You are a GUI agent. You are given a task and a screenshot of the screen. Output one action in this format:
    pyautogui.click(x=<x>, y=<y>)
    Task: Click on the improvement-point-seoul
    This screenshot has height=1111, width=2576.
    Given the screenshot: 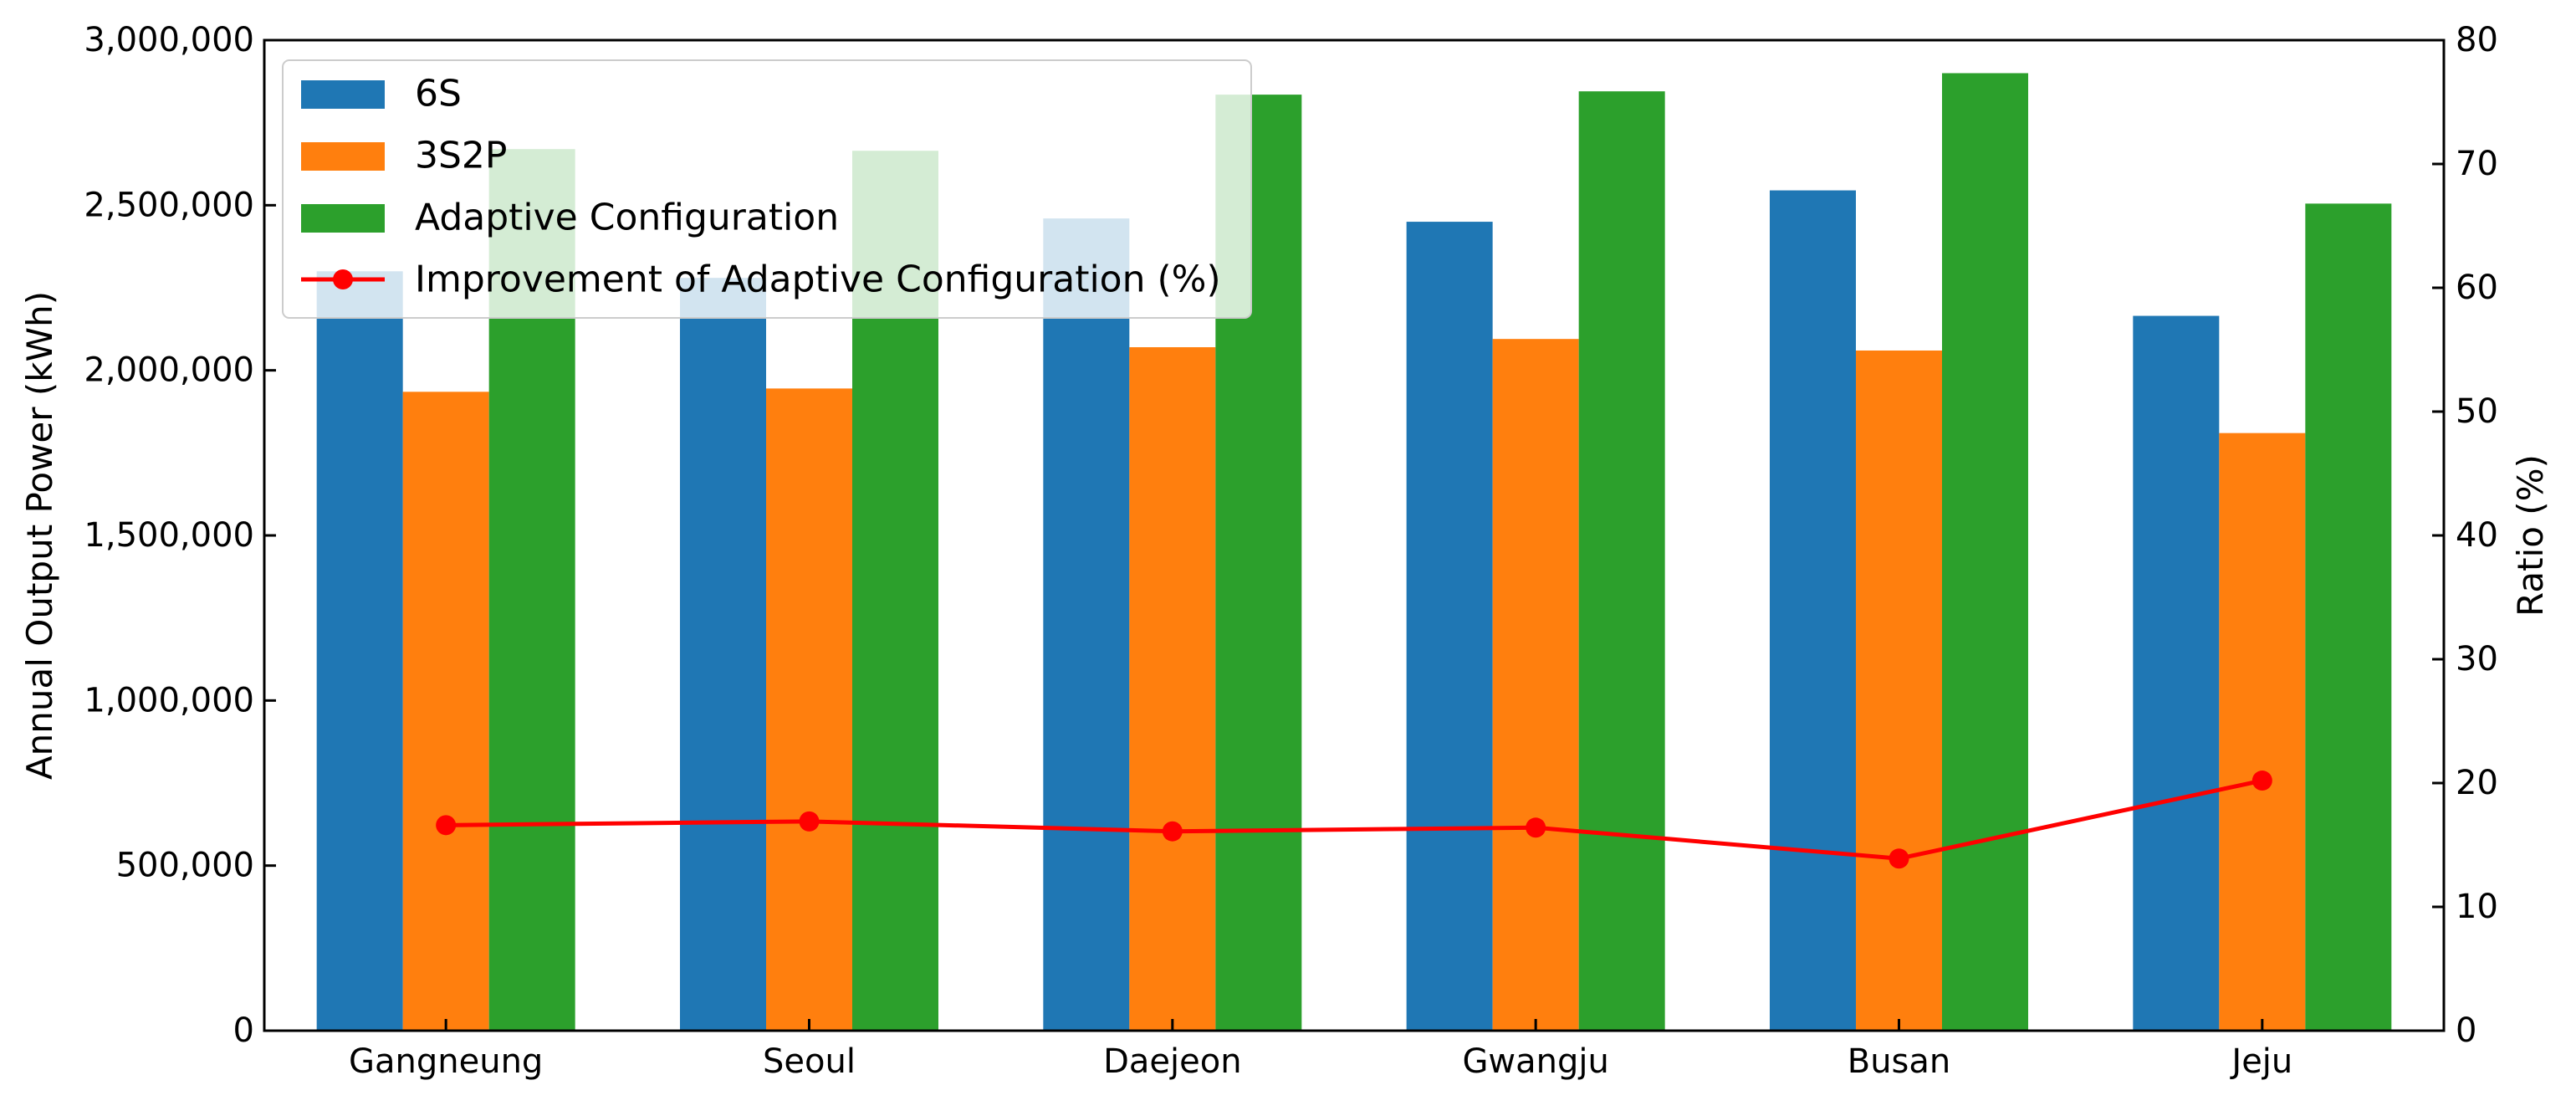 What is the action you would take?
    pyautogui.click(x=809, y=821)
    